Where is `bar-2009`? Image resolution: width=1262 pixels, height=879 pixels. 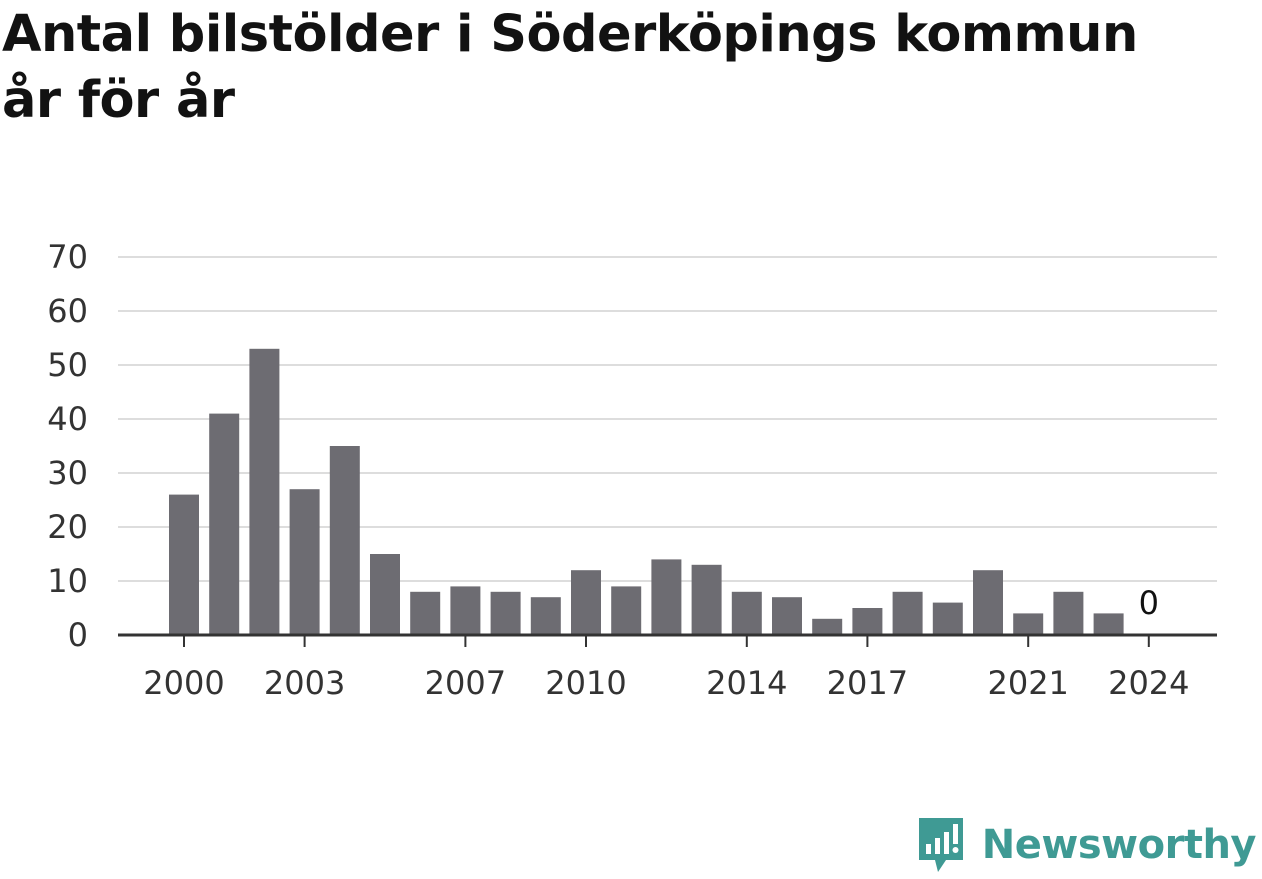
bar-2009 is located at coordinates (545, 616).